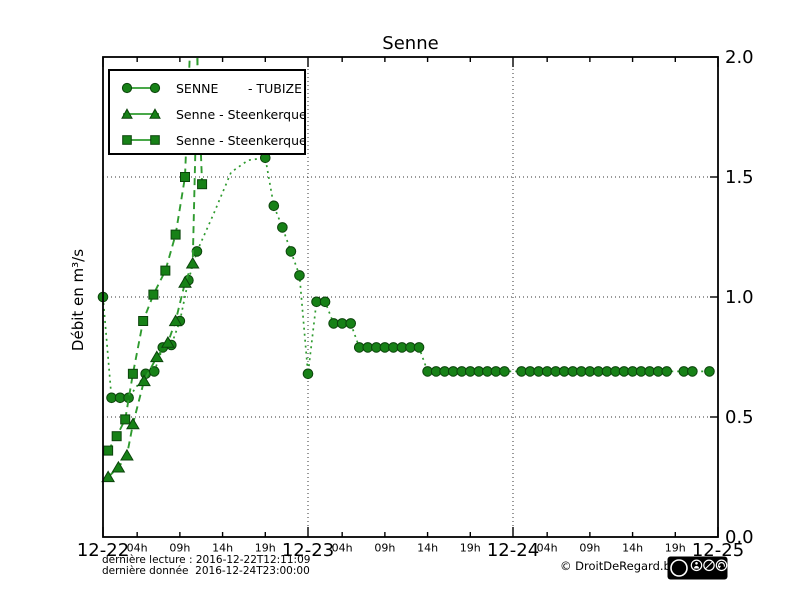 The image size is (800, 600). What do you see at coordinates (718, 550) in the screenshot?
I see `svg-text: 12-25` at bounding box center [718, 550].